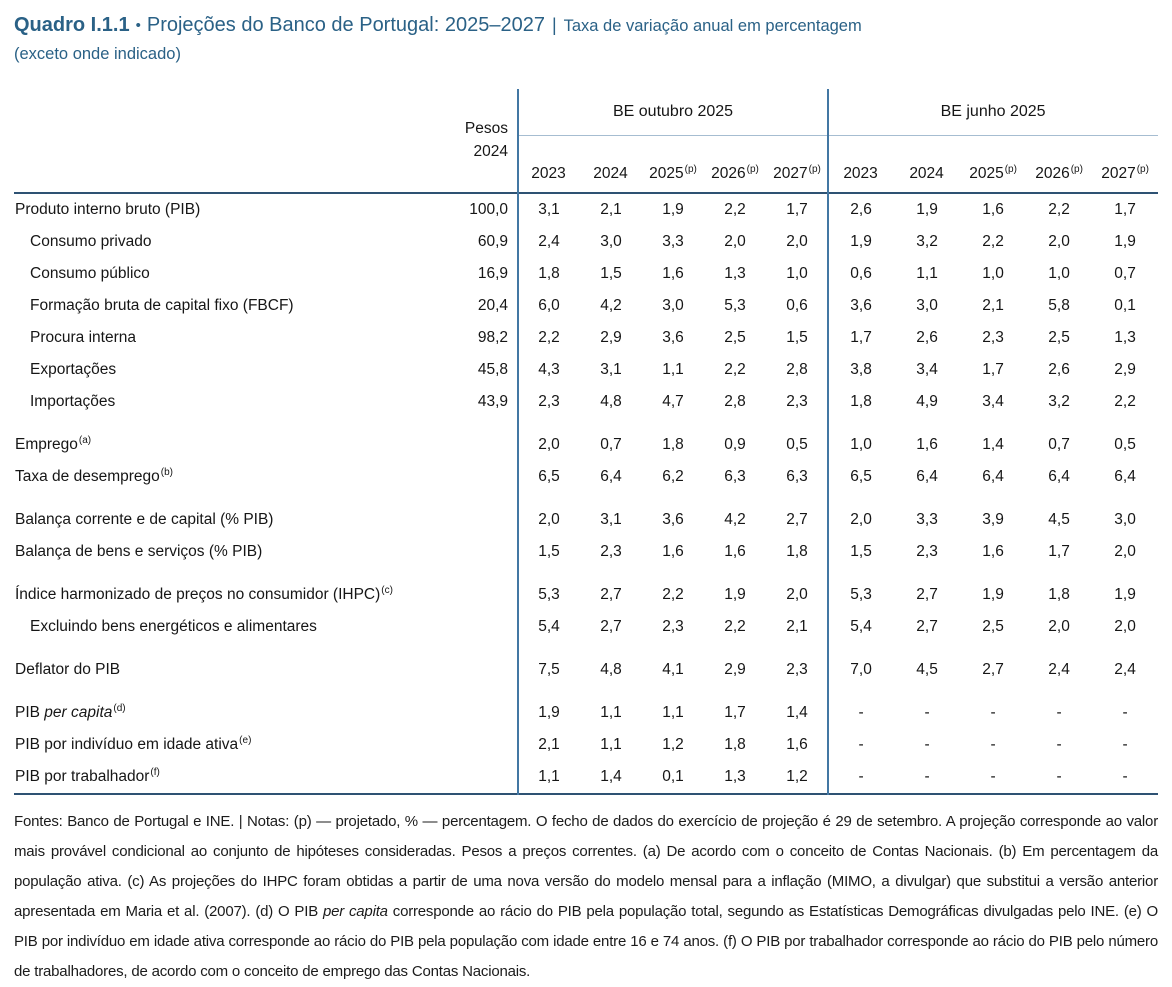 The image size is (1172, 987). I want to click on cell: 4,3, so click(549, 369).